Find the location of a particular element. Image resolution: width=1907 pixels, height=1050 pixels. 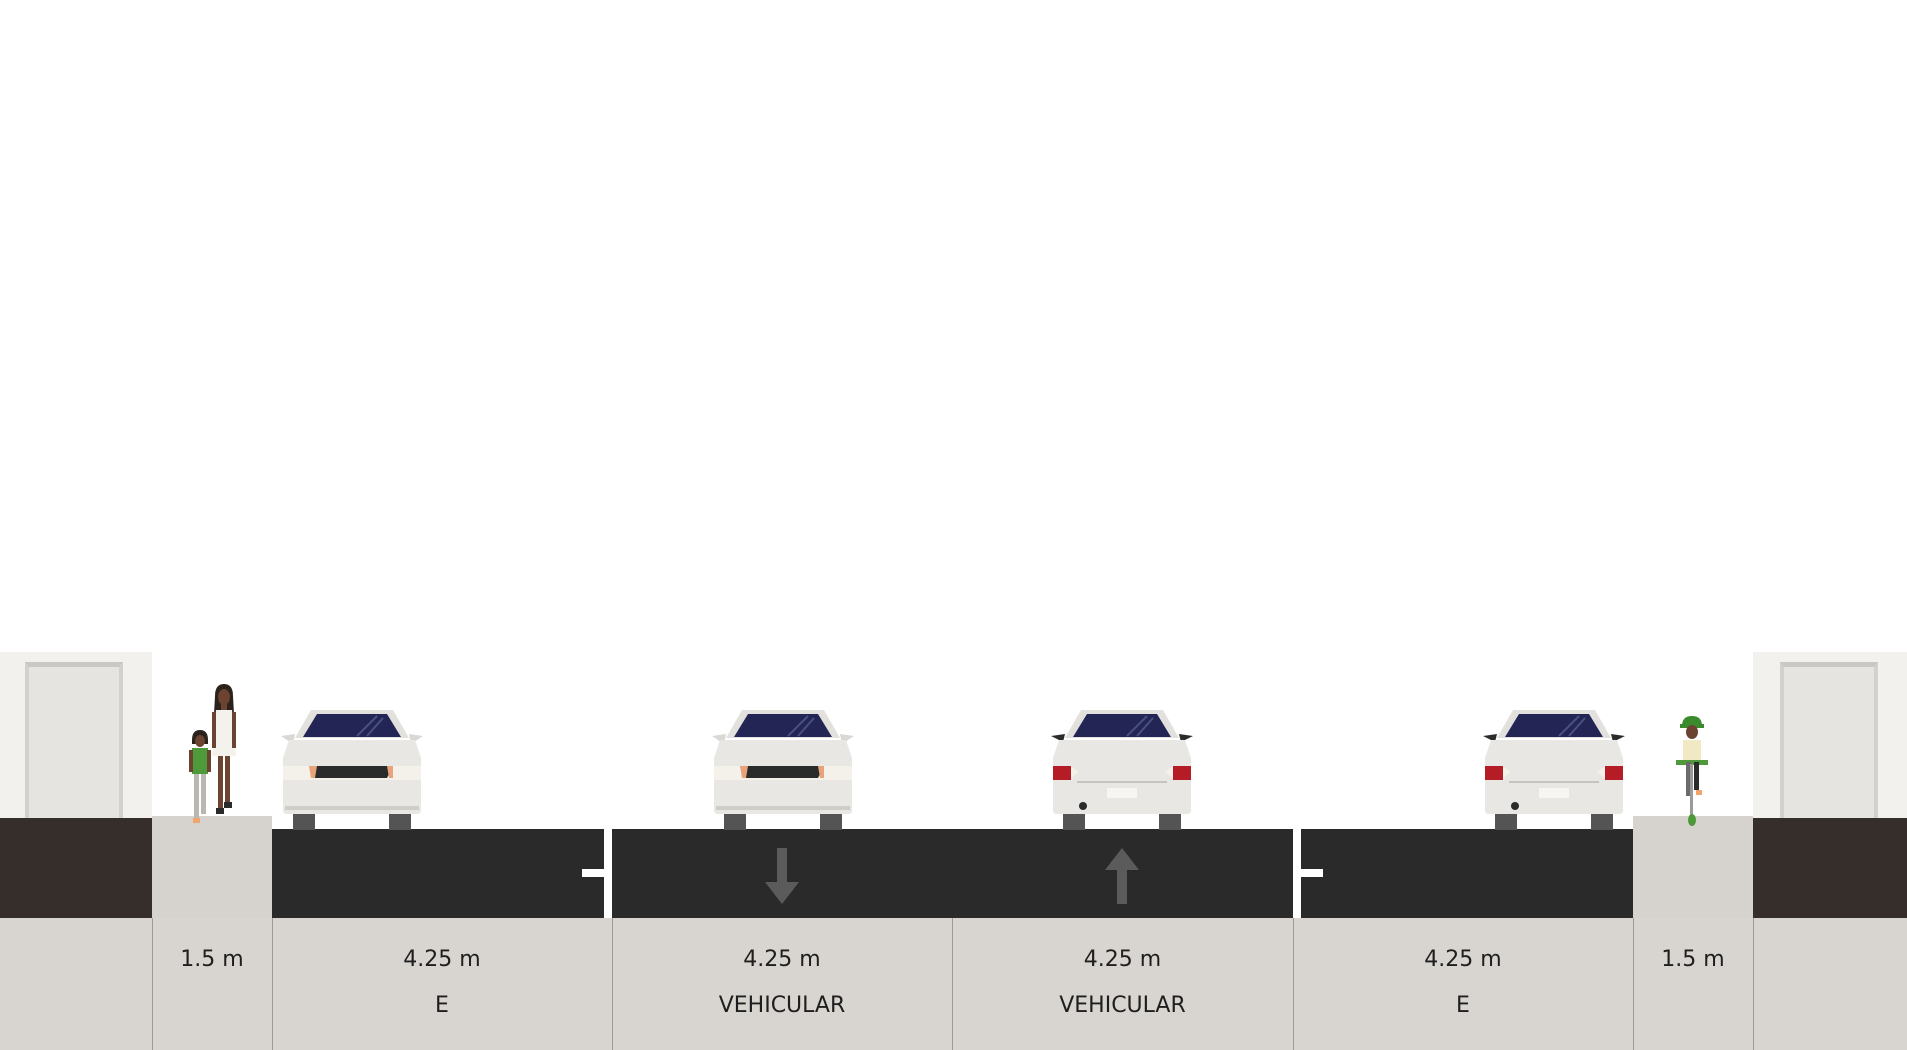

soil-left is located at coordinates (76, 868).